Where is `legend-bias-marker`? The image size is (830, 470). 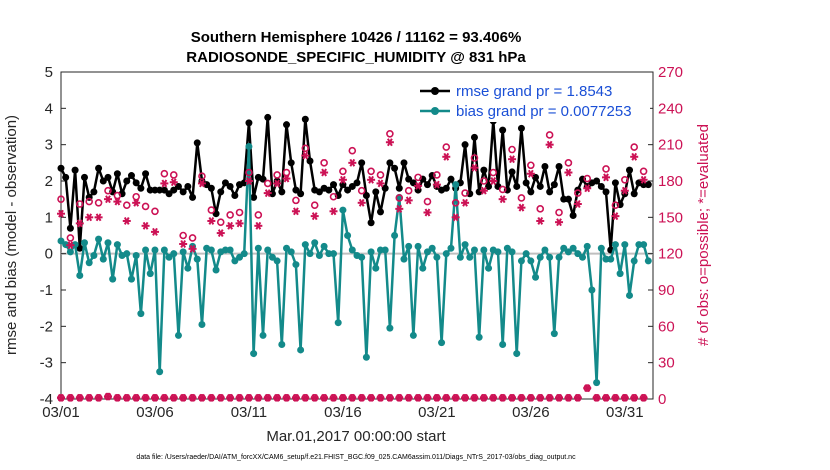
legend-bias-marker is located at coordinates (435, 111).